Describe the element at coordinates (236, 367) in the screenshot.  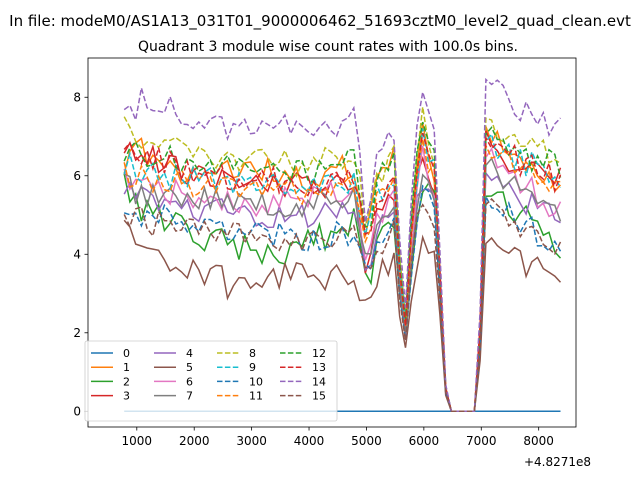
I see `legend-item: 9` at that location.